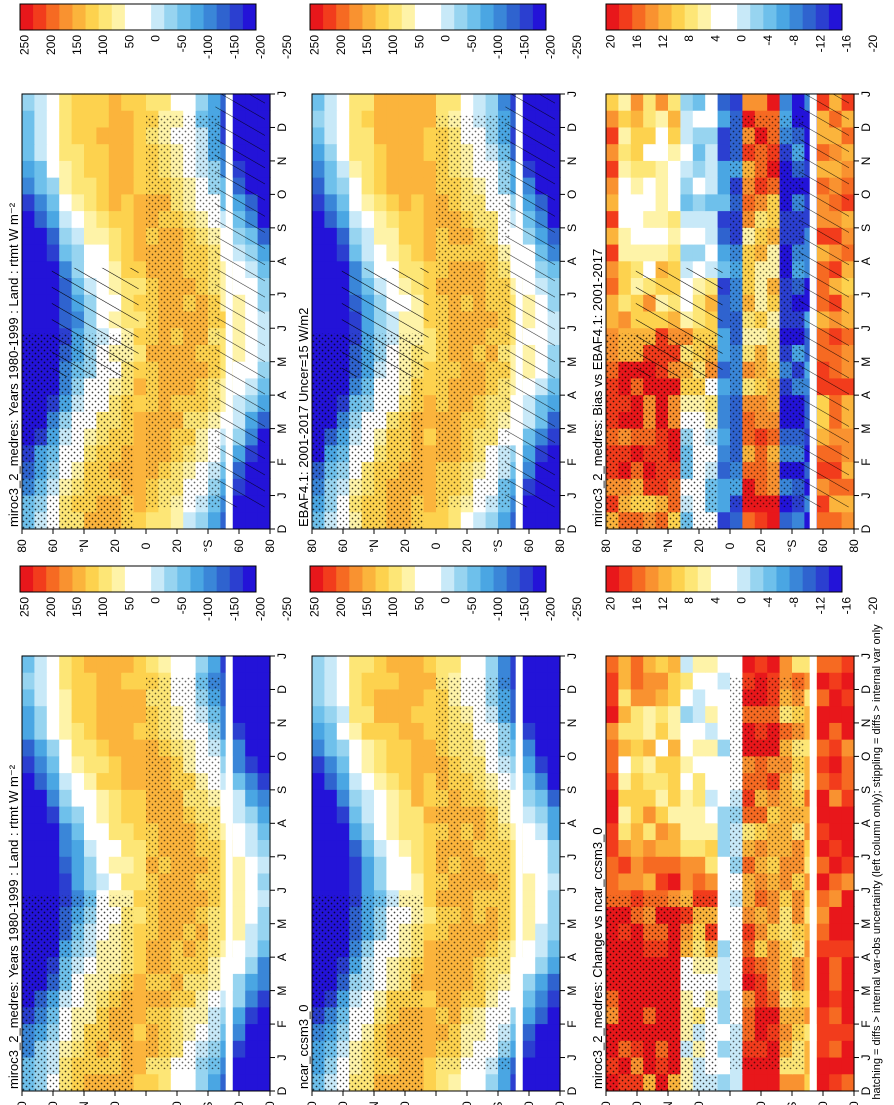 The width and height of the screenshot is (894, 1105). Describe the element at coordinates (282, 261) in the screenshot. I see `x-tick-label: A` at that location.